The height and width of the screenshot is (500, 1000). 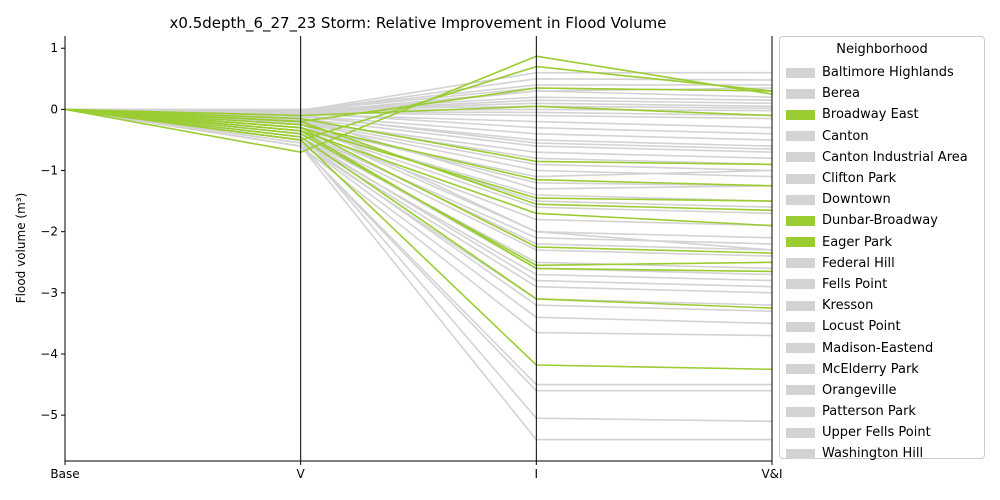 What do you see at coordinates (537, 474) in the screenshot?
I see `x-tick-label: I` at bounding box center [537, 474].